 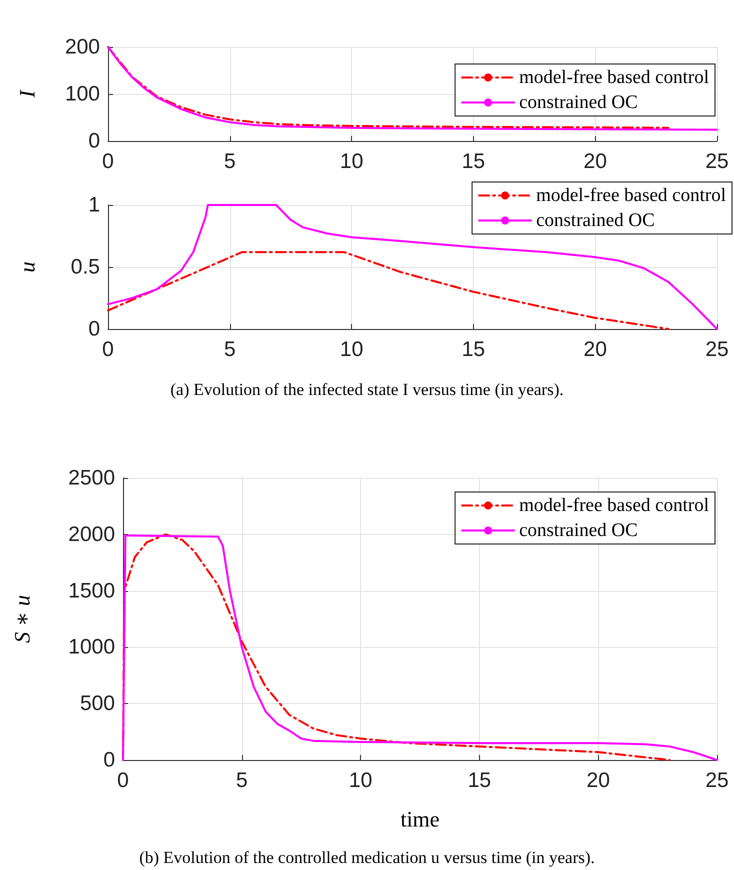 What do you see at coordinates (27, 93) in the screenshot?
I see `y-axis-title: I` at bounding box center [27, 93].